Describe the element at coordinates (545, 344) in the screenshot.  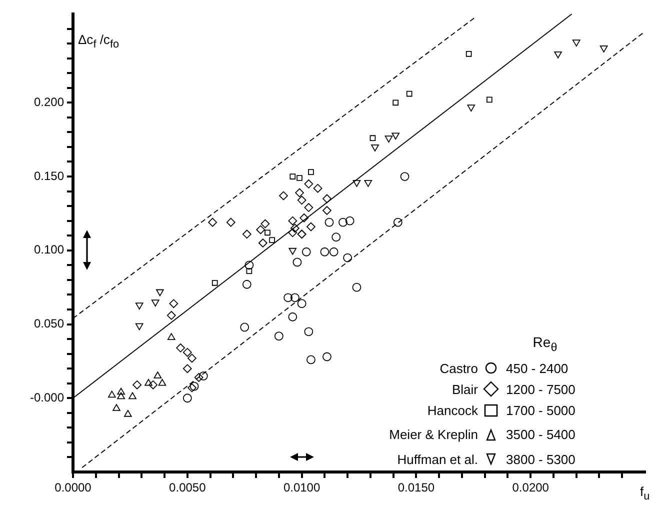
I see `legend-title: Re$_{θ}$` at that location.